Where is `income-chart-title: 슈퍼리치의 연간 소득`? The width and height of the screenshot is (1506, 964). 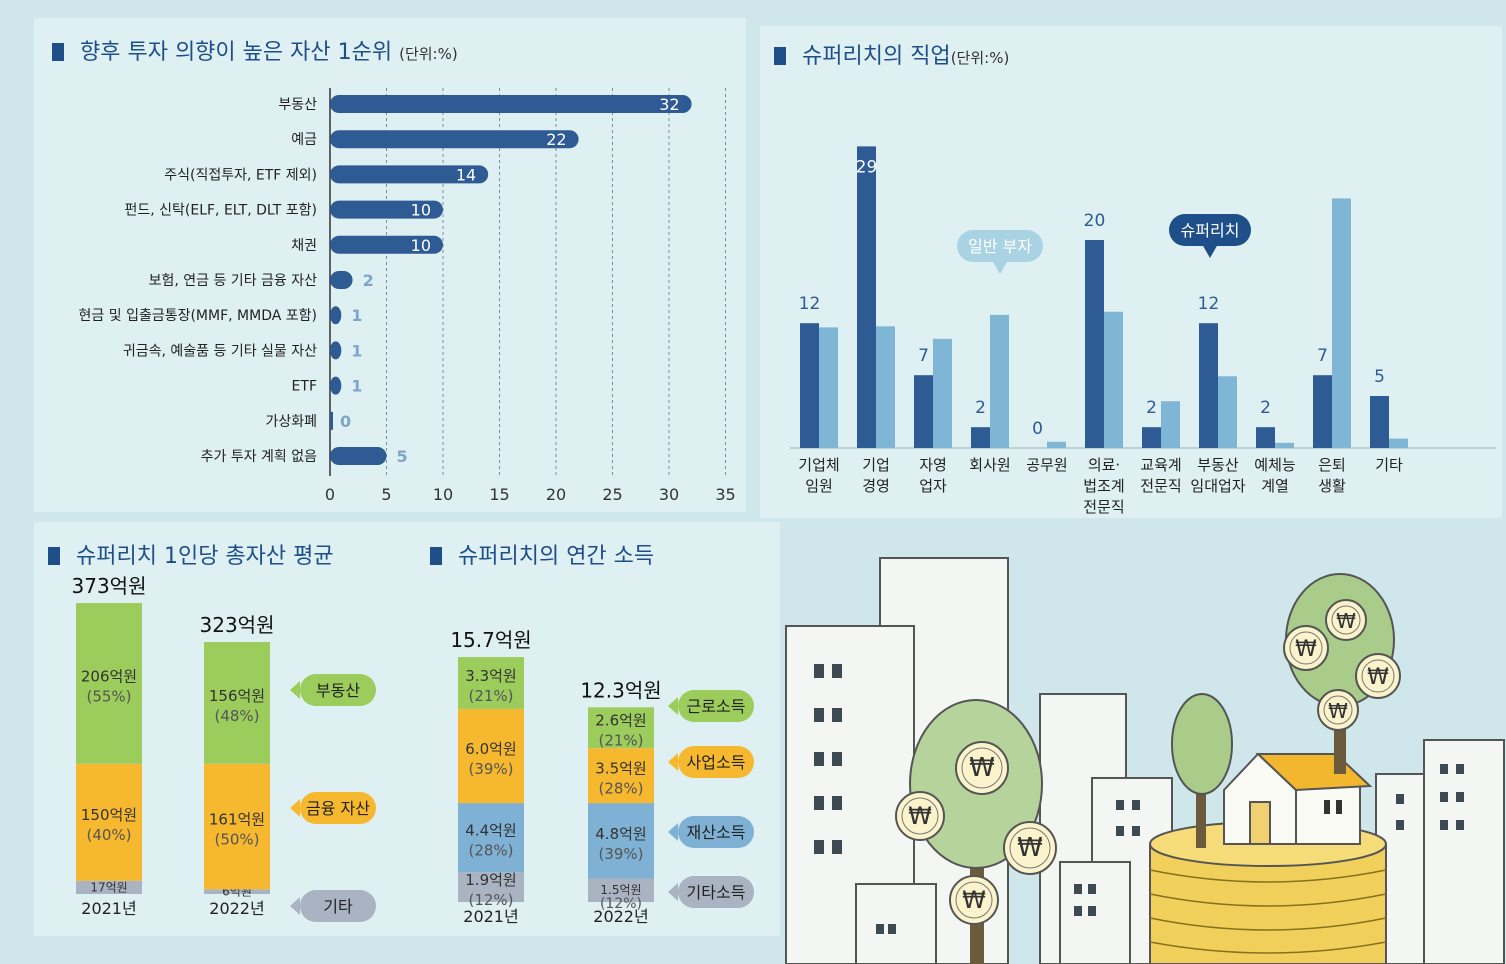
income-chart-title: 슈퍼리치의 연간 소득 is located at coordinates (542, 554).